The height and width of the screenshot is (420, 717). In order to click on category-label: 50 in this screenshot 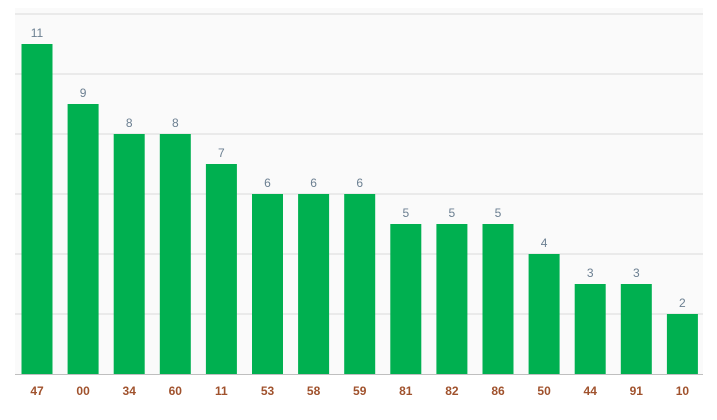, I will do `click(544, 391)`.